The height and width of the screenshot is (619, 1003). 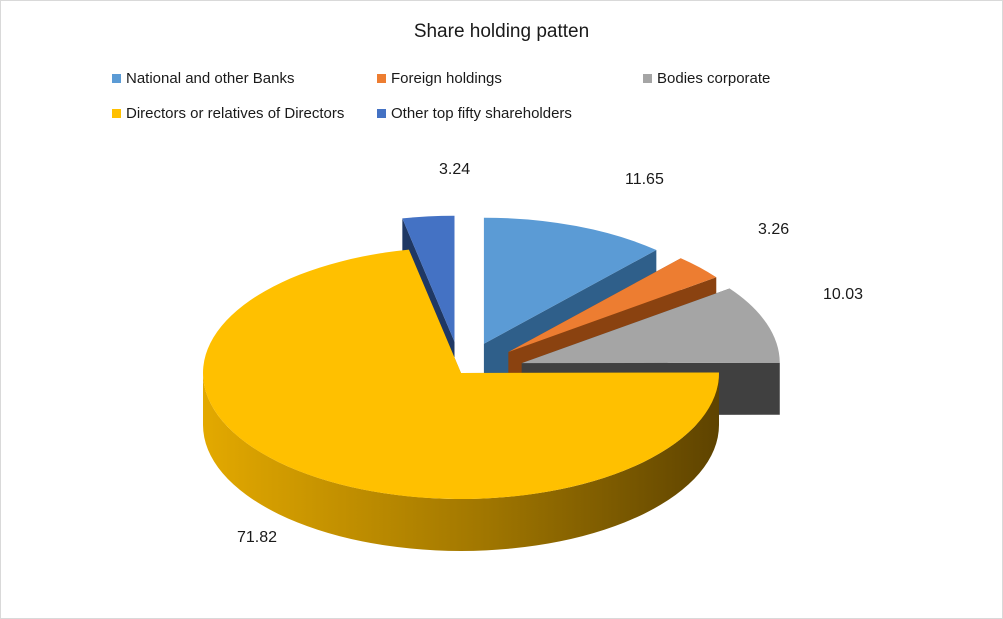 I want to click on legend-label: Directors or relatives of Directors, so click(x=235, y=113).